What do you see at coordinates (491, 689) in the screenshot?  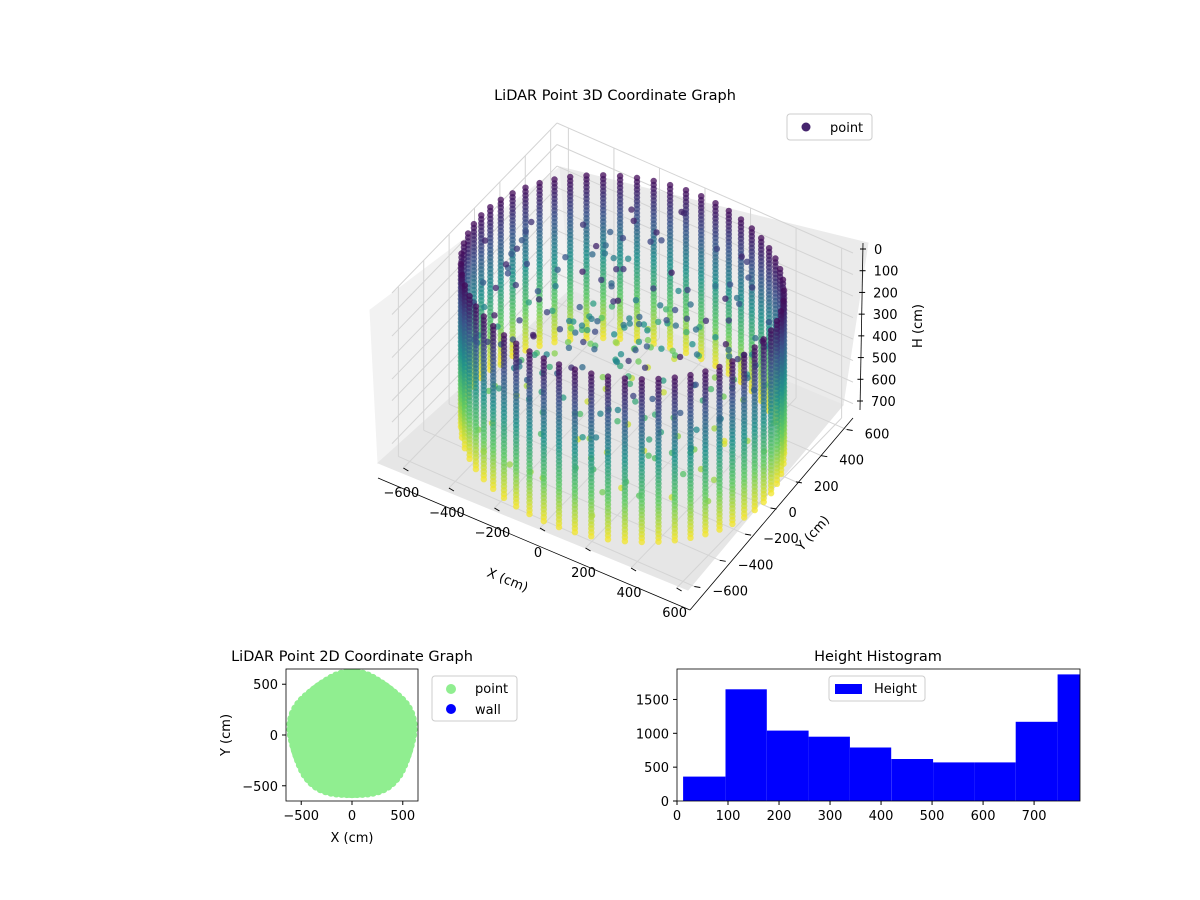 I see `legend-2d-point-label: point` at bounding box center [491, 689].